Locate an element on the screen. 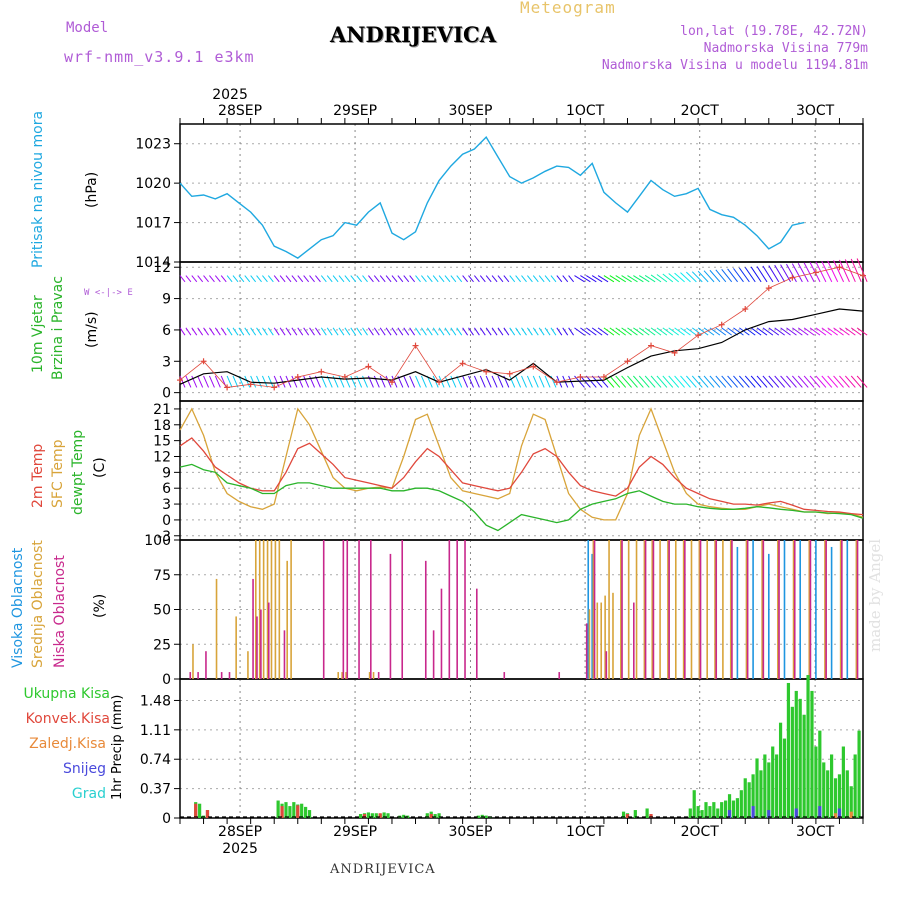 The height and width of the screenshot is (900, 900). precip-label-conv: Konvek.Kisa is located at coordinates (67, 719).